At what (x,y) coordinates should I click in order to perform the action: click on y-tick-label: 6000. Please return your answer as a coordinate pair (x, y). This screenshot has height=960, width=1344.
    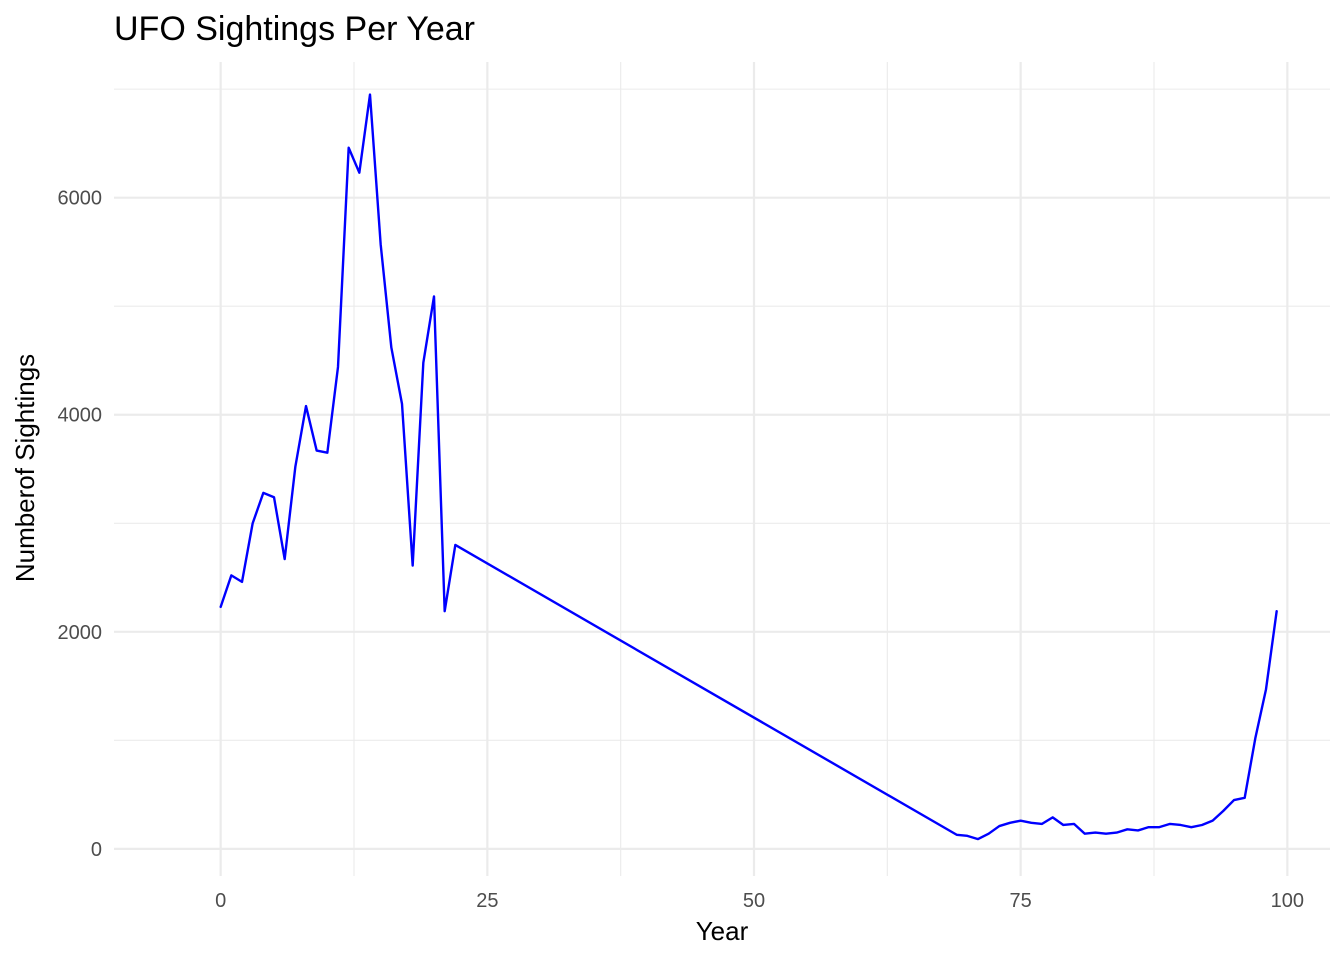
    Looking at the image, I should click on (80, 199).